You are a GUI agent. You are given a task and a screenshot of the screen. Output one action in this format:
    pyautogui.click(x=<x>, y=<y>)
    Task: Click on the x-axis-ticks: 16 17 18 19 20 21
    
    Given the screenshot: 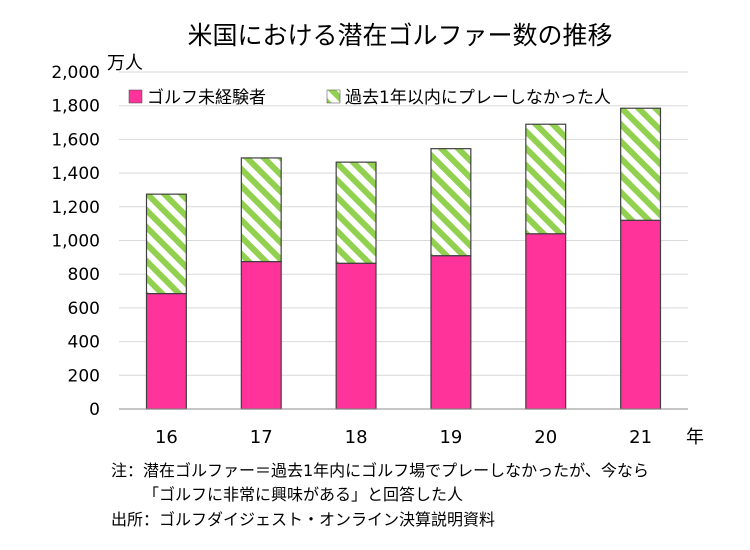 What is the action you would take?
    pyautogui.click(x=403, y=437)
    